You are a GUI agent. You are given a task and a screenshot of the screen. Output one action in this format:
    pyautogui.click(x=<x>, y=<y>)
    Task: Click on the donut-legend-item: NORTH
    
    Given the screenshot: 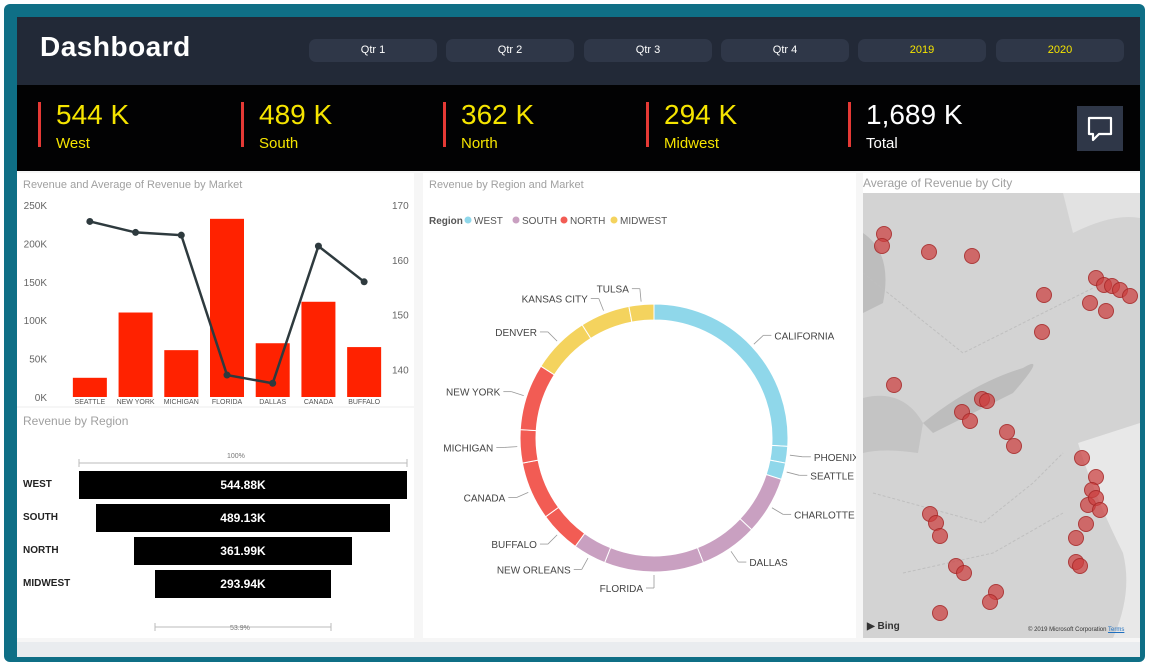 What is the action you would take?
    pyautogui.click(x=587, y=221)
    